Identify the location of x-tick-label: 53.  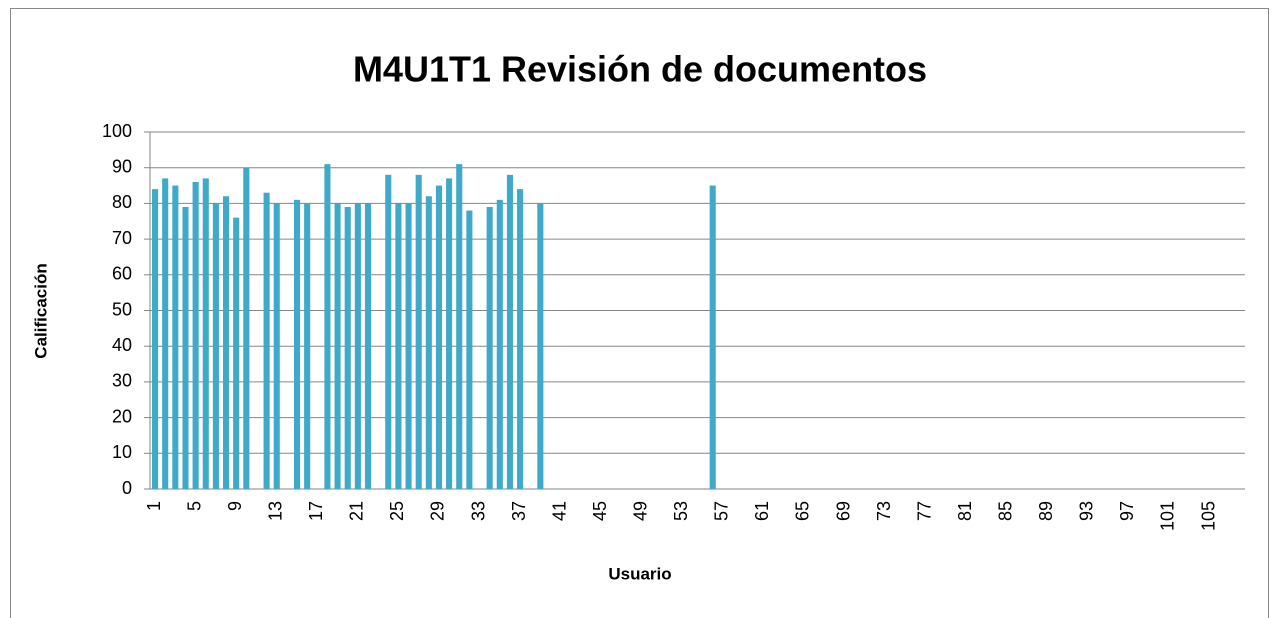
(681, 511).